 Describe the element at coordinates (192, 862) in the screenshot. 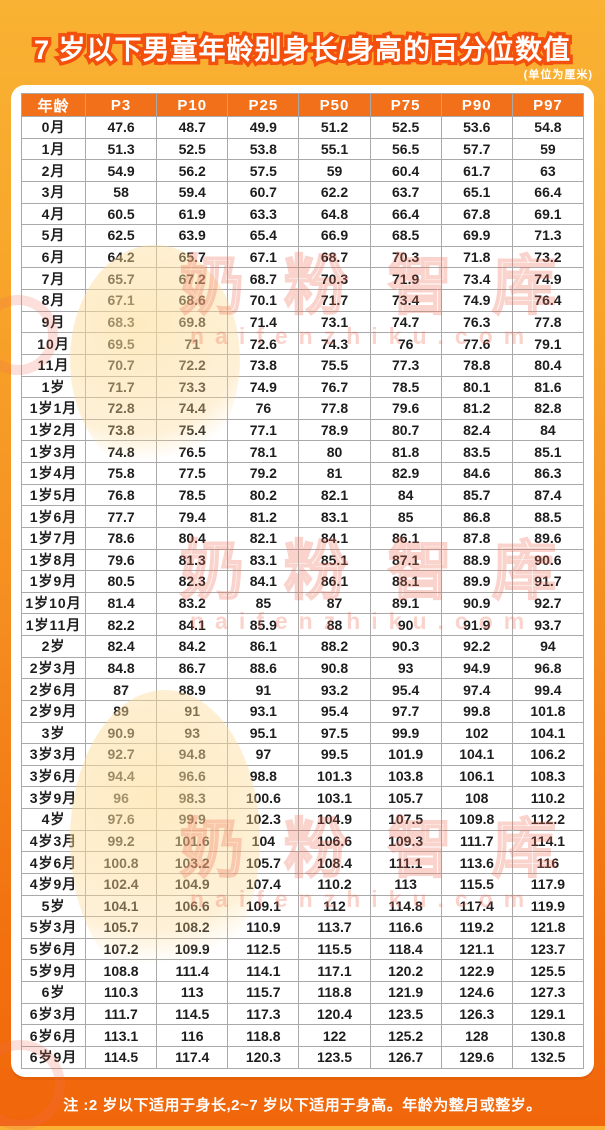

I see `value-cell: 103.2` at that location.